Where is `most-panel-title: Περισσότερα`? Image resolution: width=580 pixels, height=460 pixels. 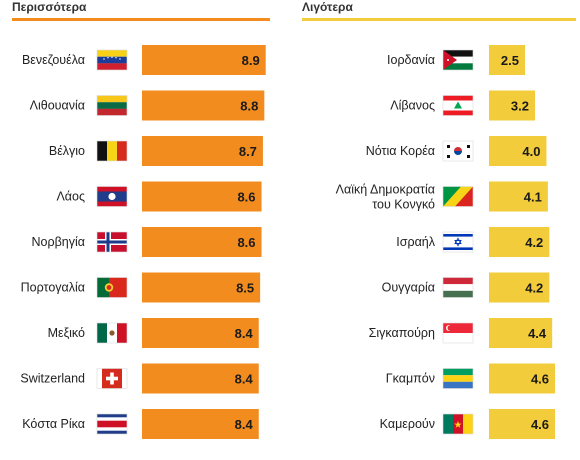
most-panel-title: Περισσότερα is located at coordinates (49, 7).